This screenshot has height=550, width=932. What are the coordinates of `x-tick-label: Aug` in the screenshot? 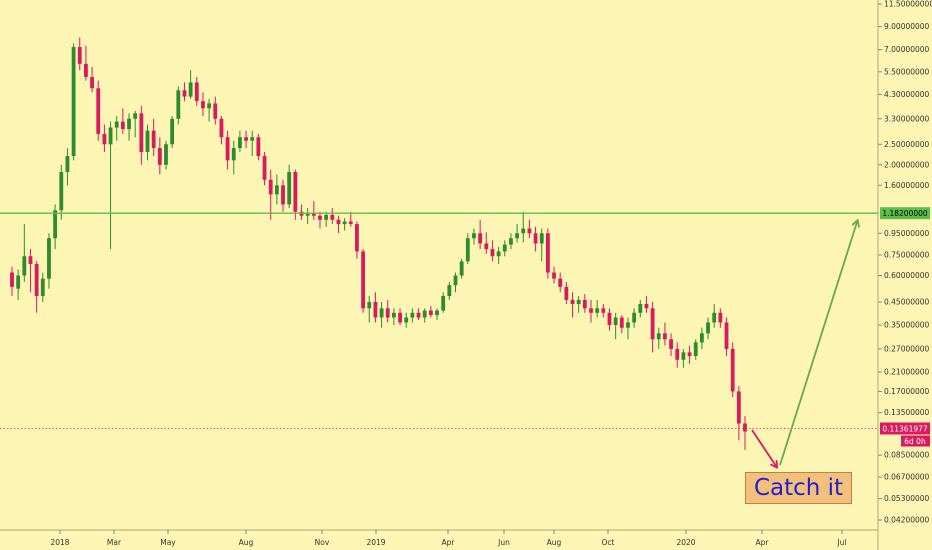 It's located at (554, 542).